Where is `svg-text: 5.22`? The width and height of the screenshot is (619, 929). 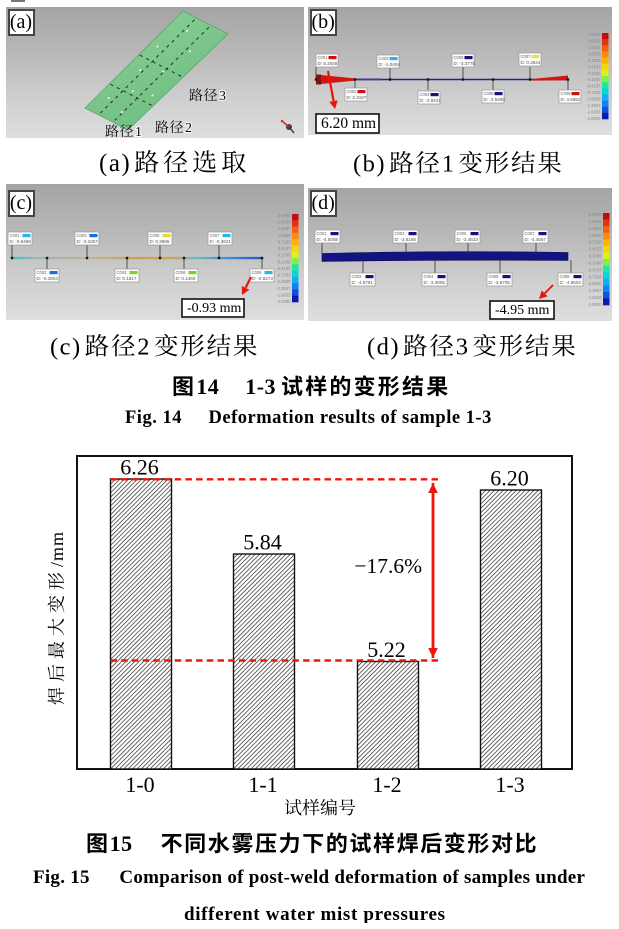 svg-text: 5.22 is located at coordinates (386, 649).